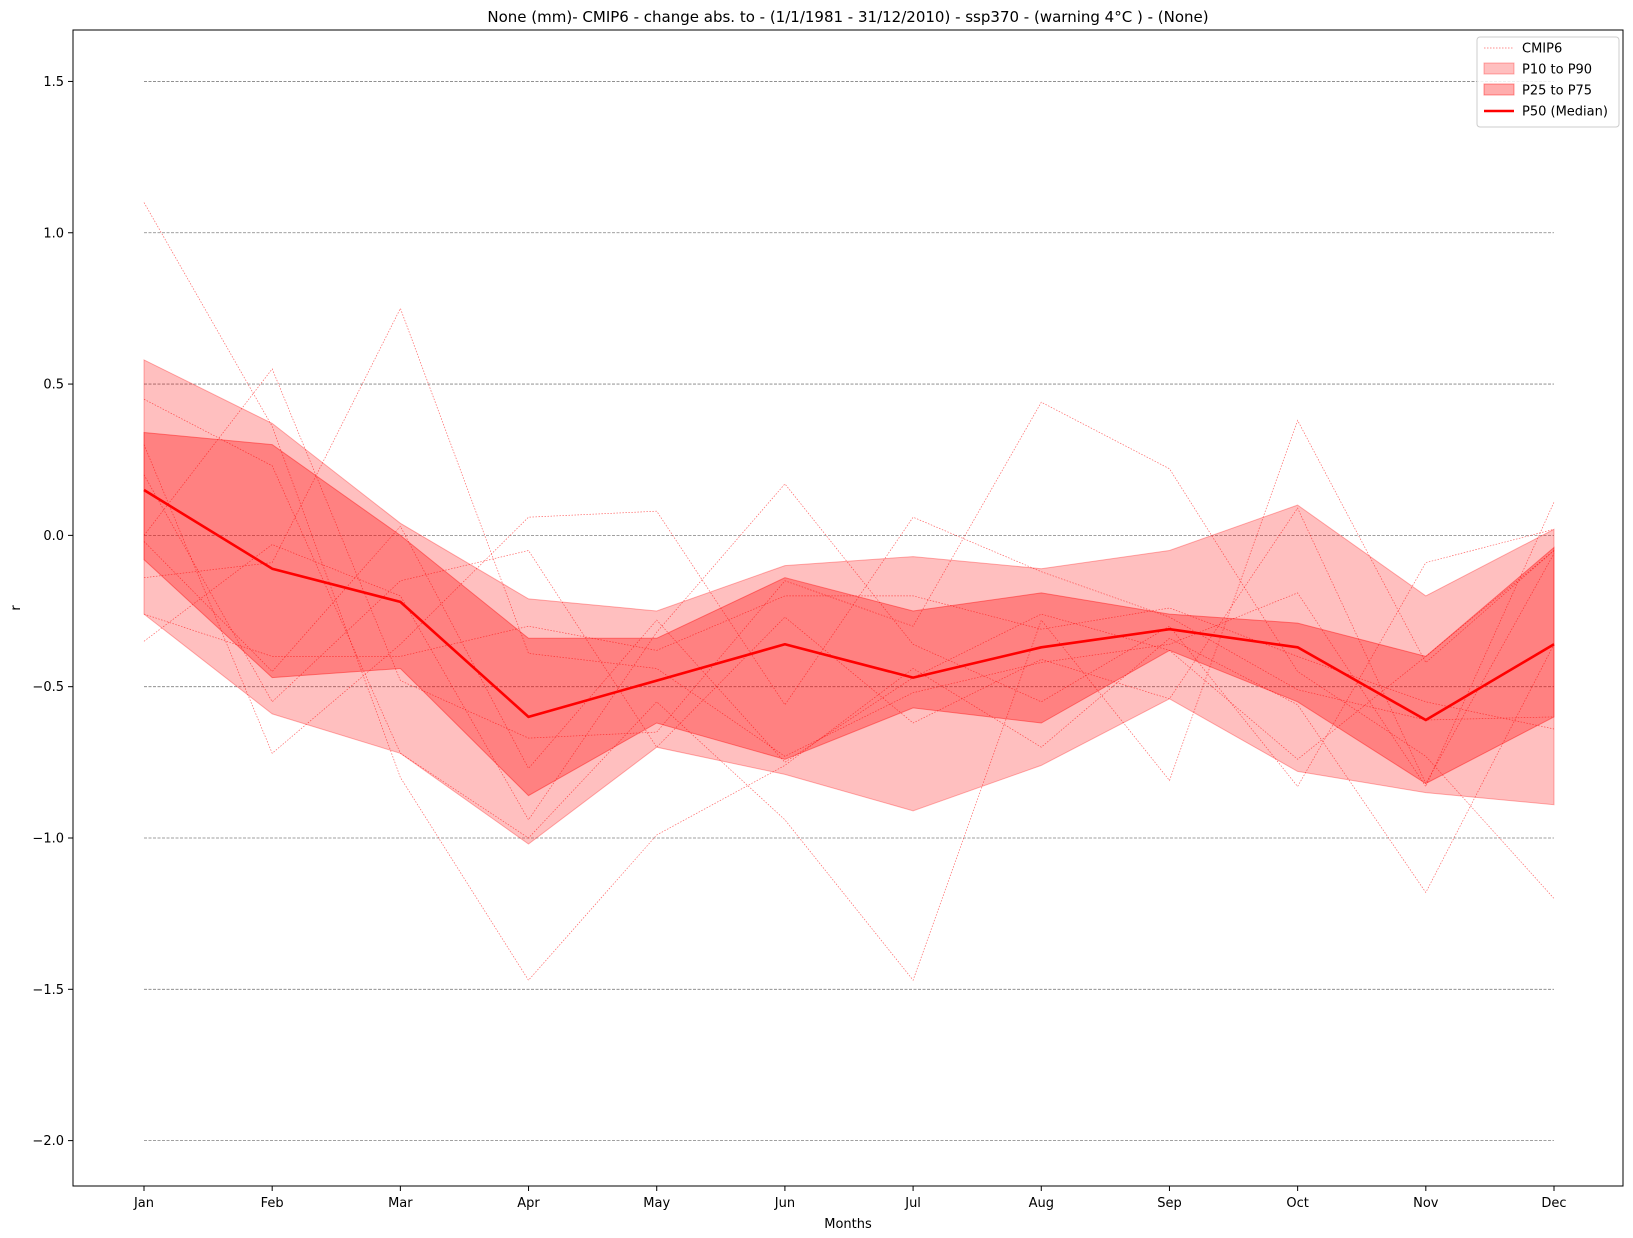 Image resolution: width=1633 pixels, height=1238 pixels. I want to click on y-tick-label: 1.0, so click(53, 233).